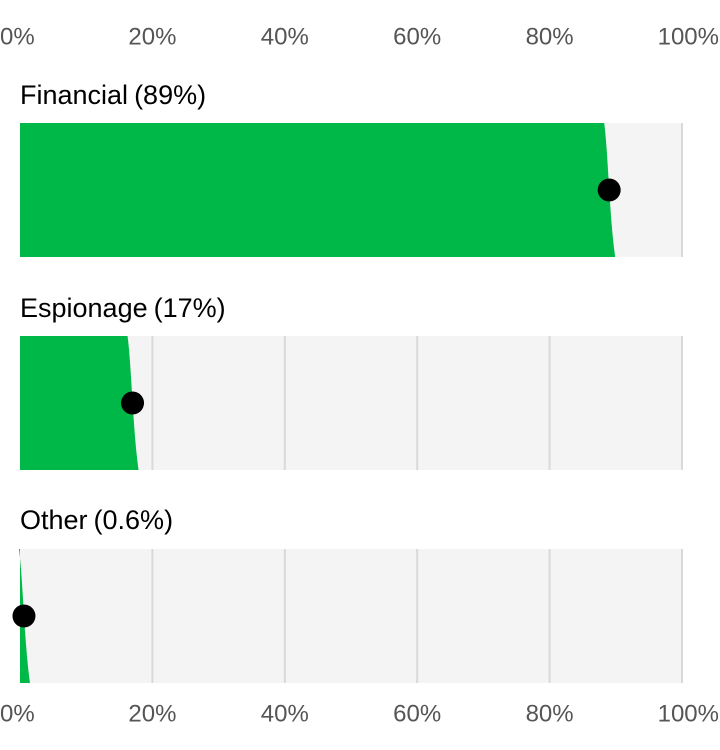 The image size is (720, 750). I want to click on category-name: Financial, so click(74, 95).